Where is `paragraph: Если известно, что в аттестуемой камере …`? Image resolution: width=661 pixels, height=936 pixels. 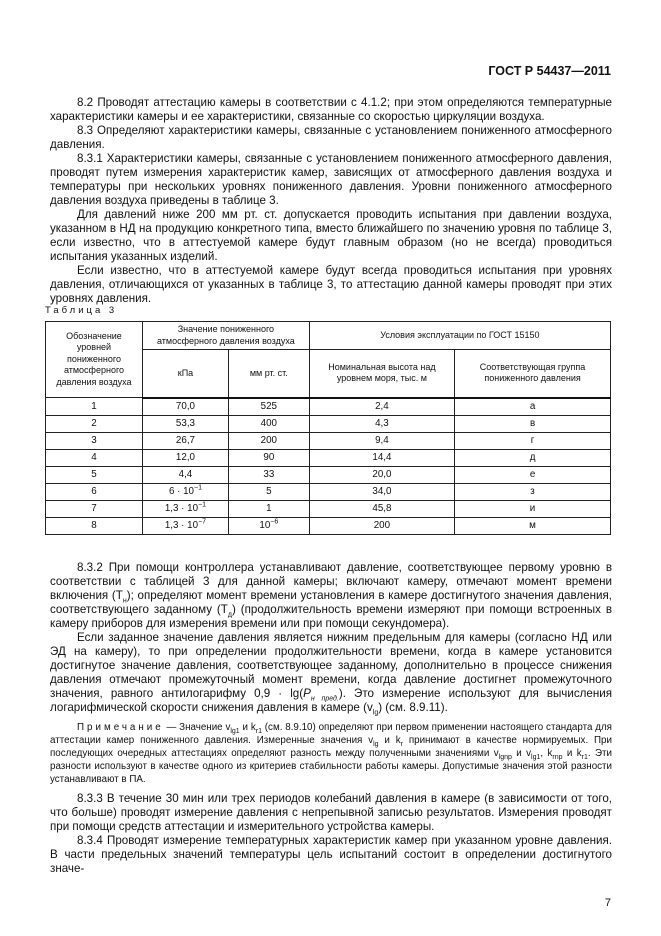 paragraph: Если известно, что в аттестуемой камере … is located at coordinates (331, 285).